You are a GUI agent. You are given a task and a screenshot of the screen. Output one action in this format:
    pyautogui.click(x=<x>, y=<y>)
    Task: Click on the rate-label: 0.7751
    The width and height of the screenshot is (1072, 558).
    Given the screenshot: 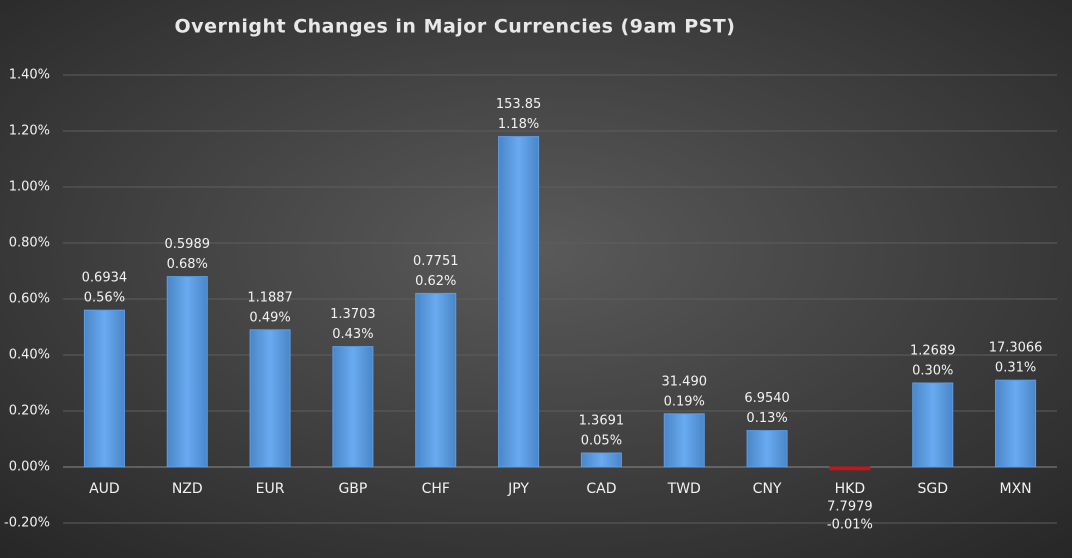 What is the action you would take?
    pyautogui.click(x=436, y=261)
    